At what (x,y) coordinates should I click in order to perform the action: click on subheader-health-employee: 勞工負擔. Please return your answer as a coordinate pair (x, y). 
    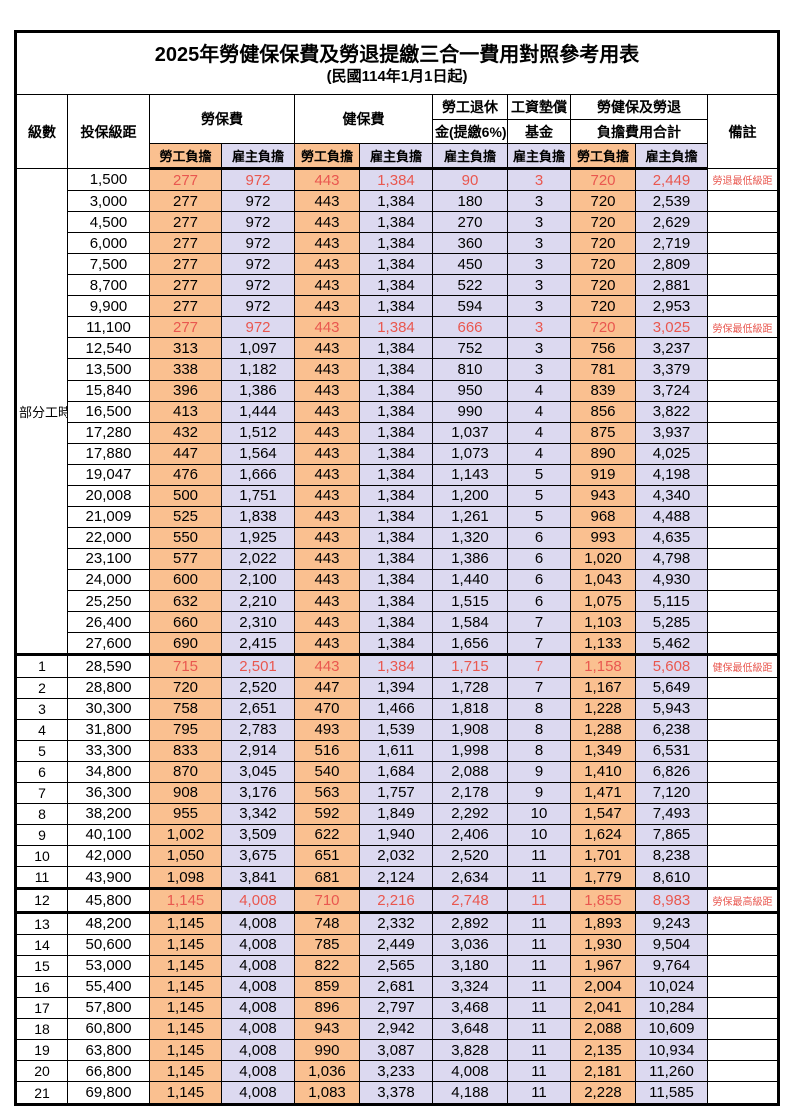
    Looking at the image, I should click on (327, 156).